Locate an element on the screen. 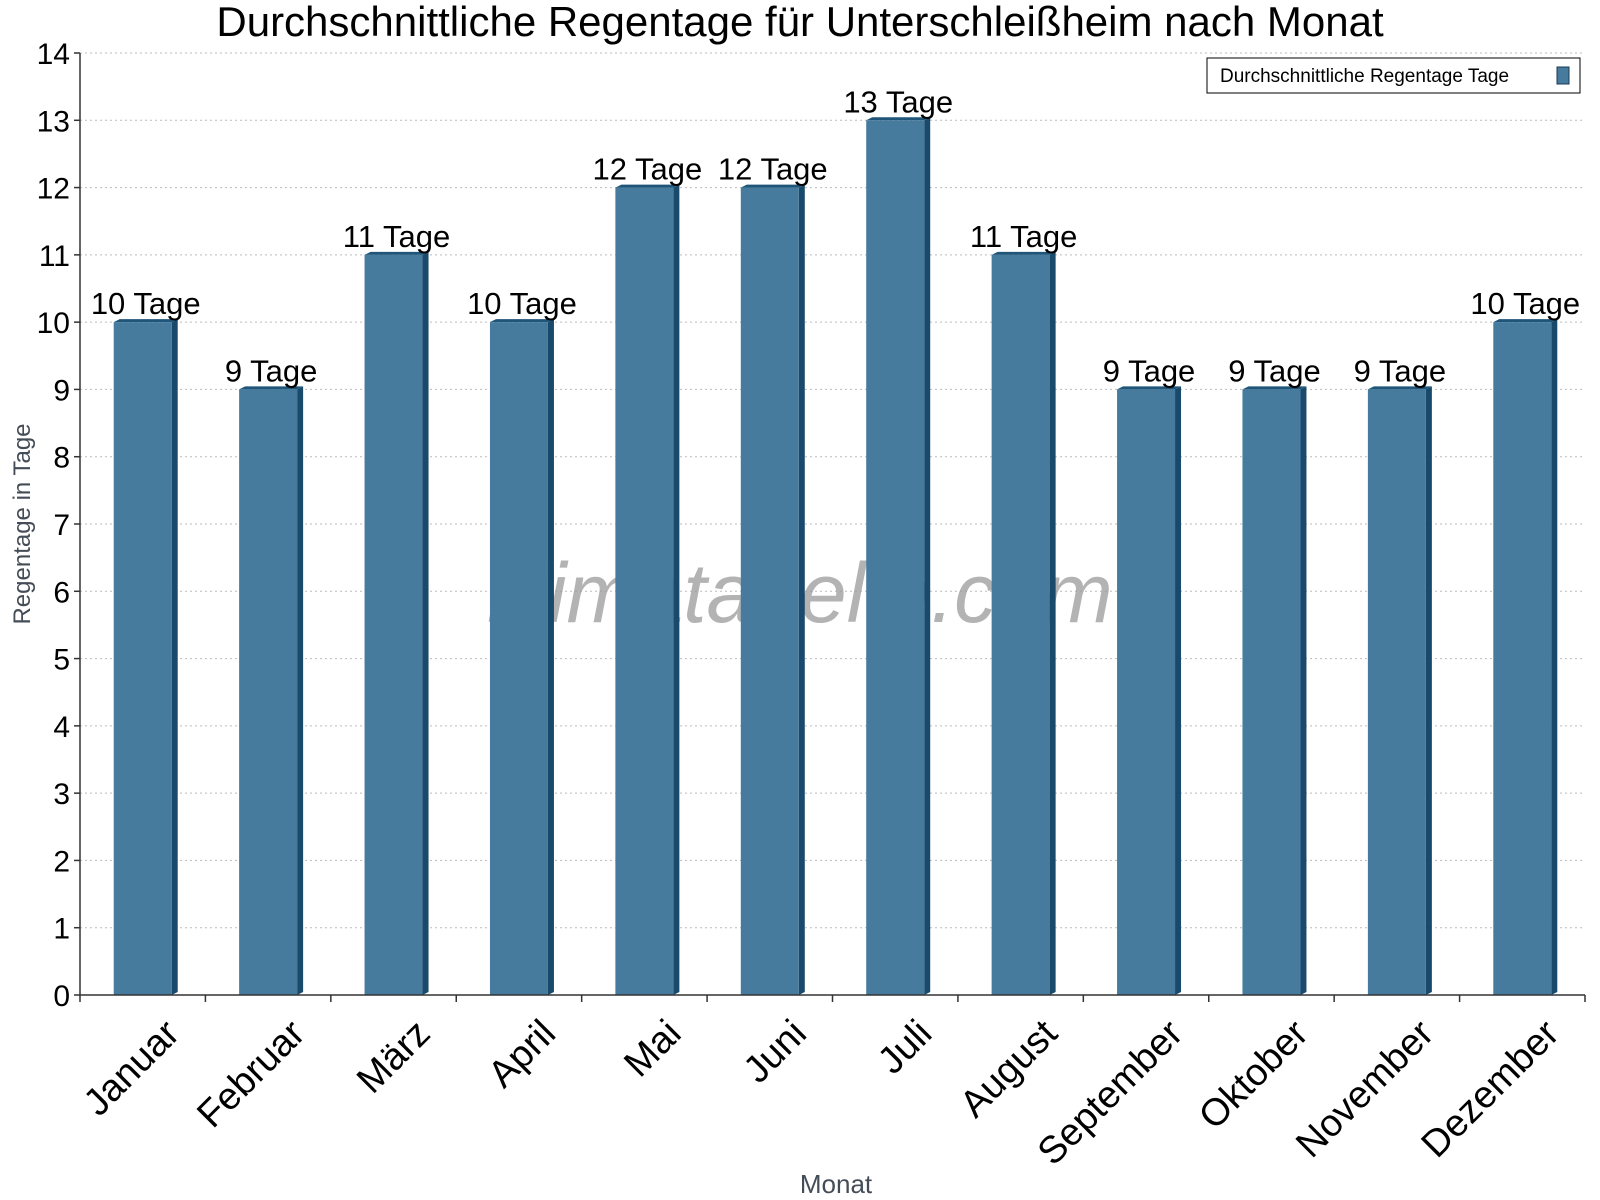 This screenshot has width=1600, height=1200. x-tick-label: Juni is located at coordinates (775, 1051).